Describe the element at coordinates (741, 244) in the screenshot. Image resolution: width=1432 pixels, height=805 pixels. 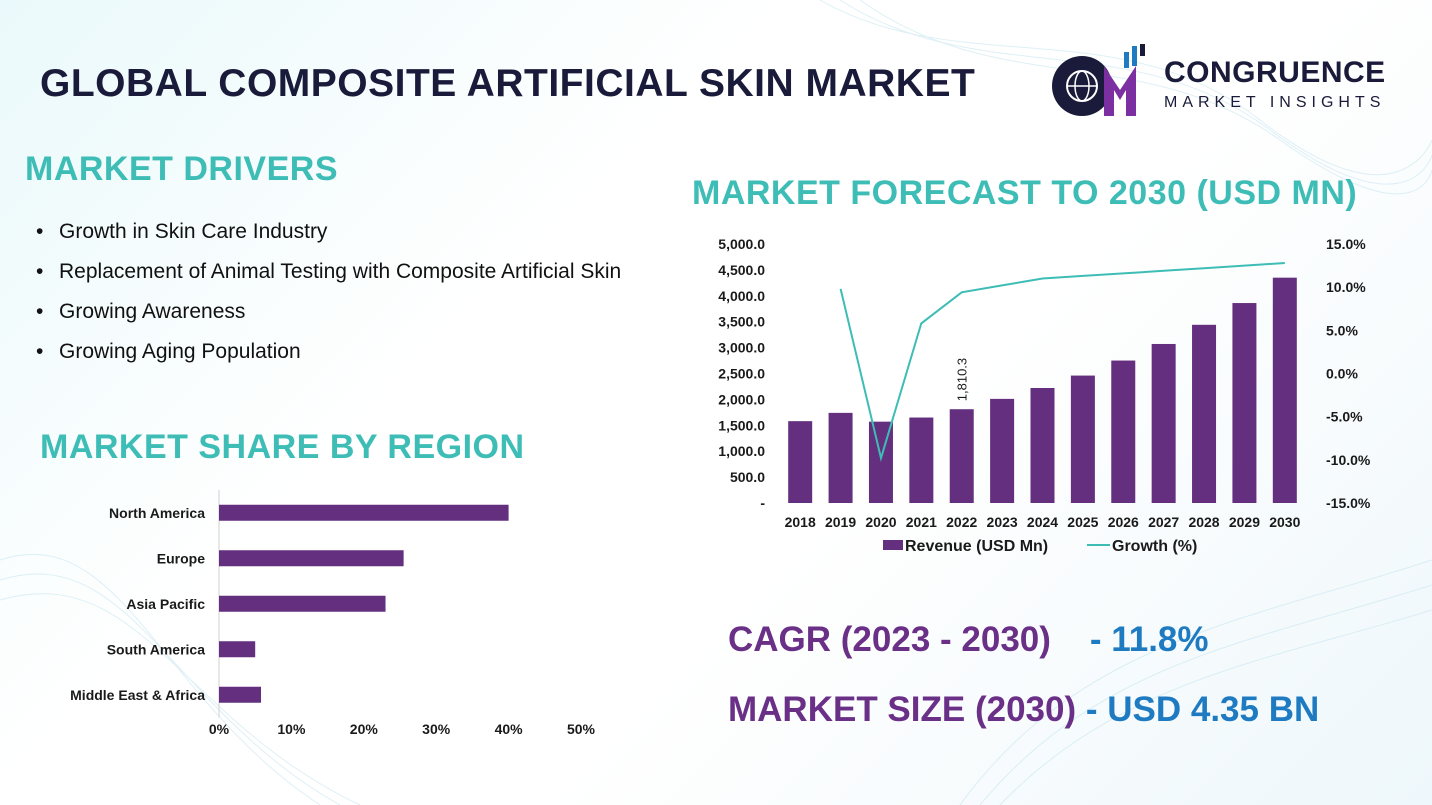
I see `y-left-tick-label: 5,000.0` at that location.